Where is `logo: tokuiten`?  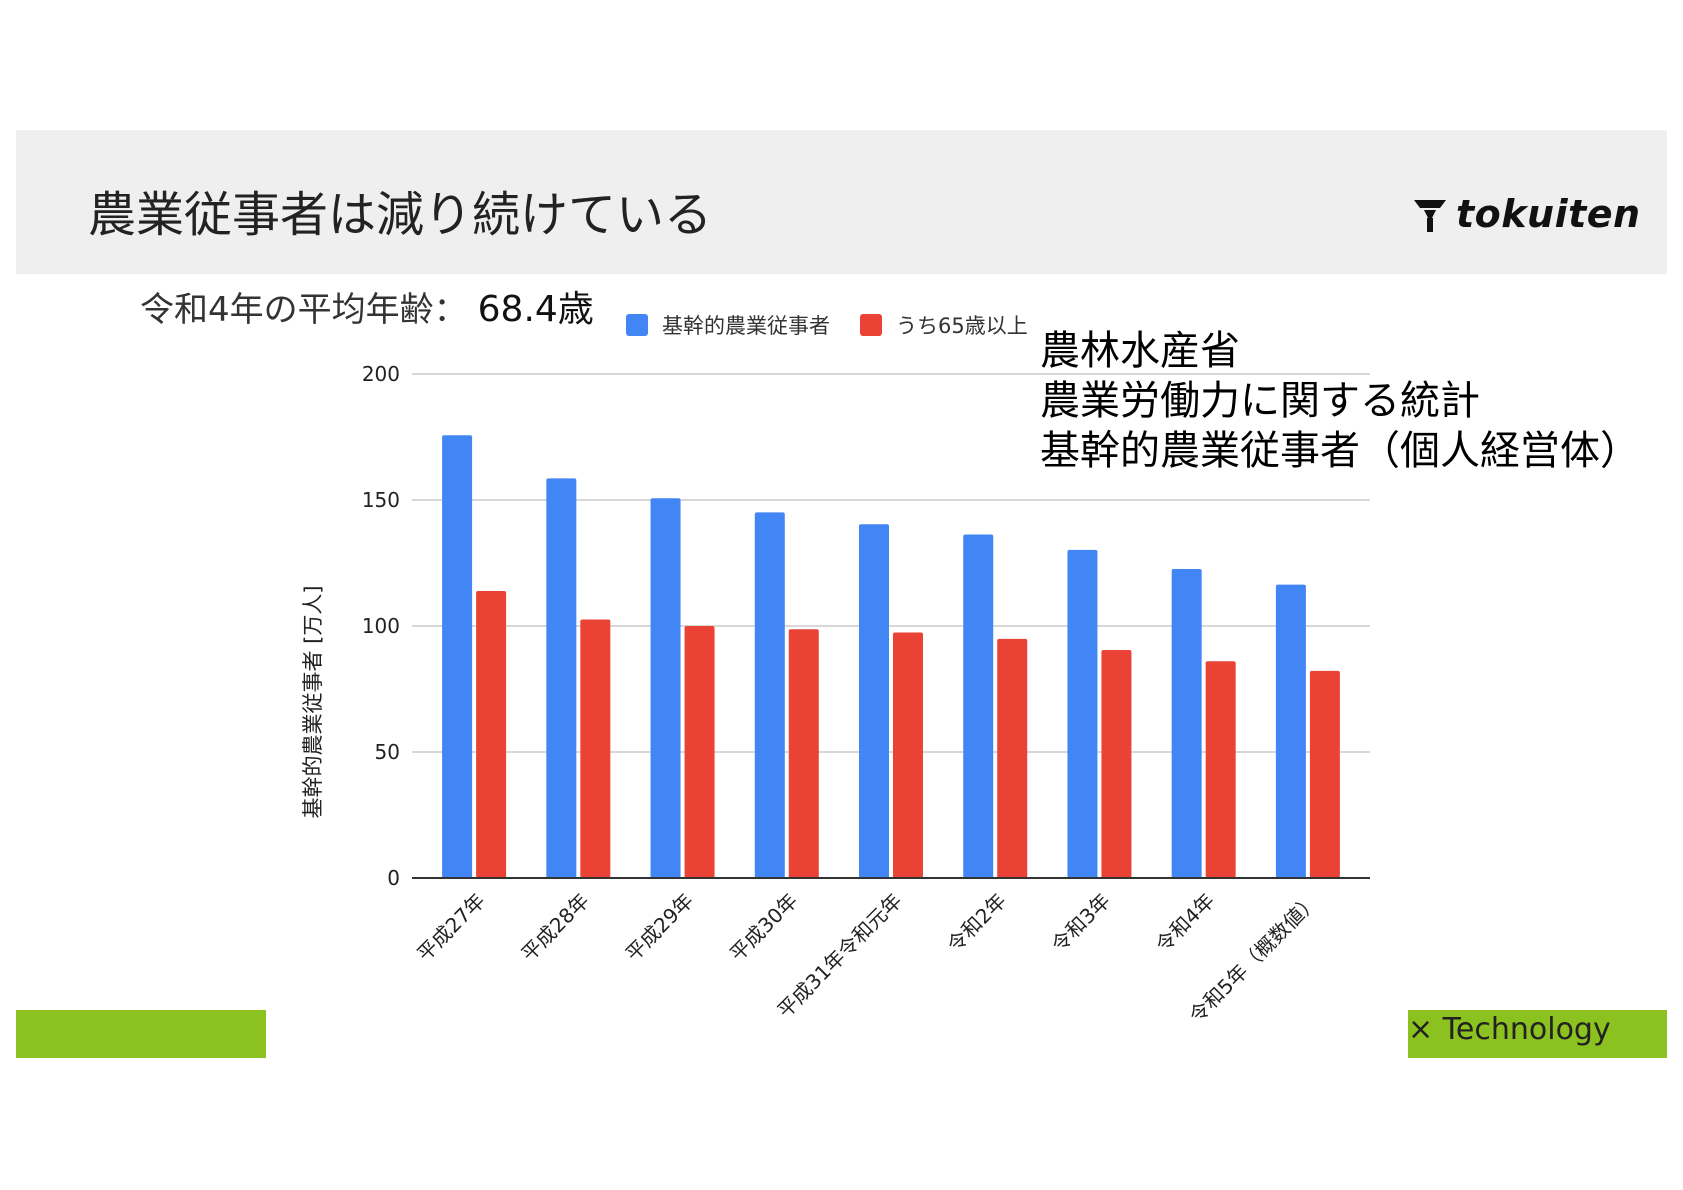
logo: tokuiten is located at coordinates (1525, 214).